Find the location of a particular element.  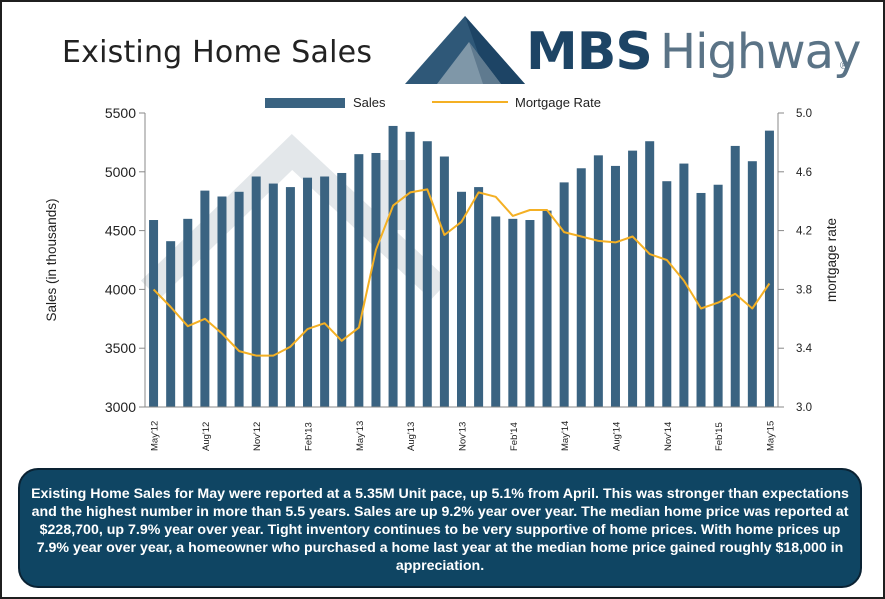

y2-axis-title: mortgage rate is located at coordinates (831, 260).